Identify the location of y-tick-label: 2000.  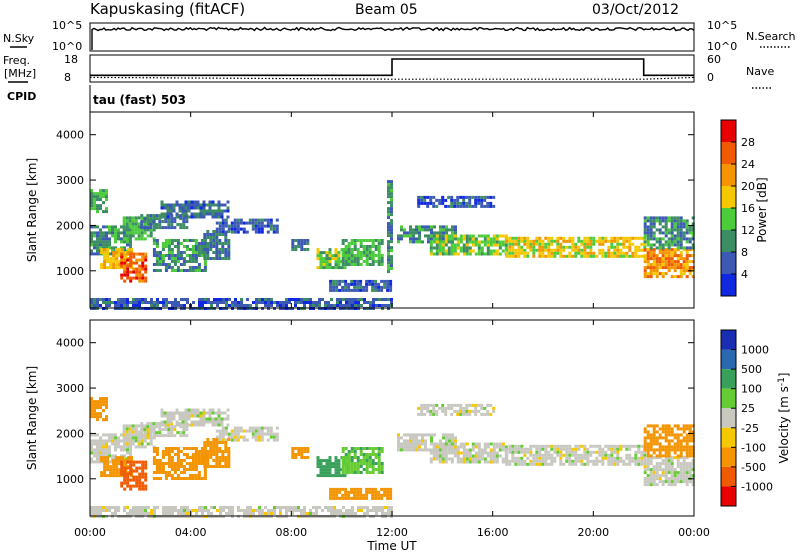
(70, 433).